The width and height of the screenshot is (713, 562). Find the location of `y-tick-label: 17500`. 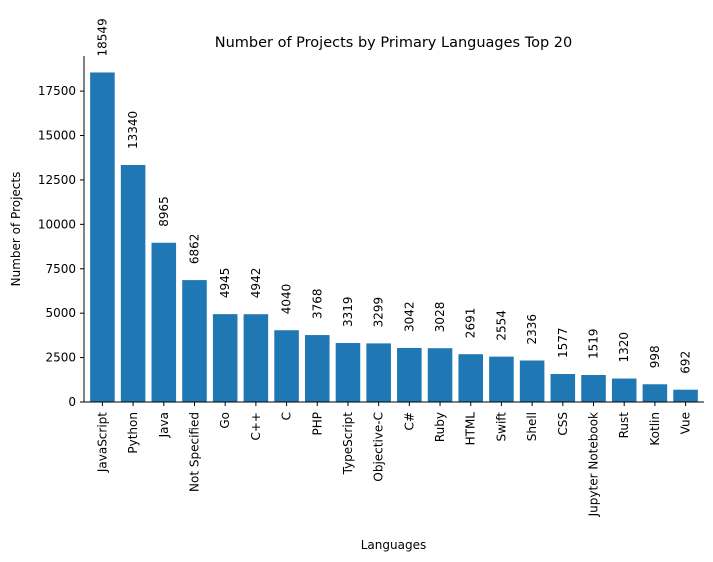

y-tick-label: 17500 is located at coordinates (57, 91).